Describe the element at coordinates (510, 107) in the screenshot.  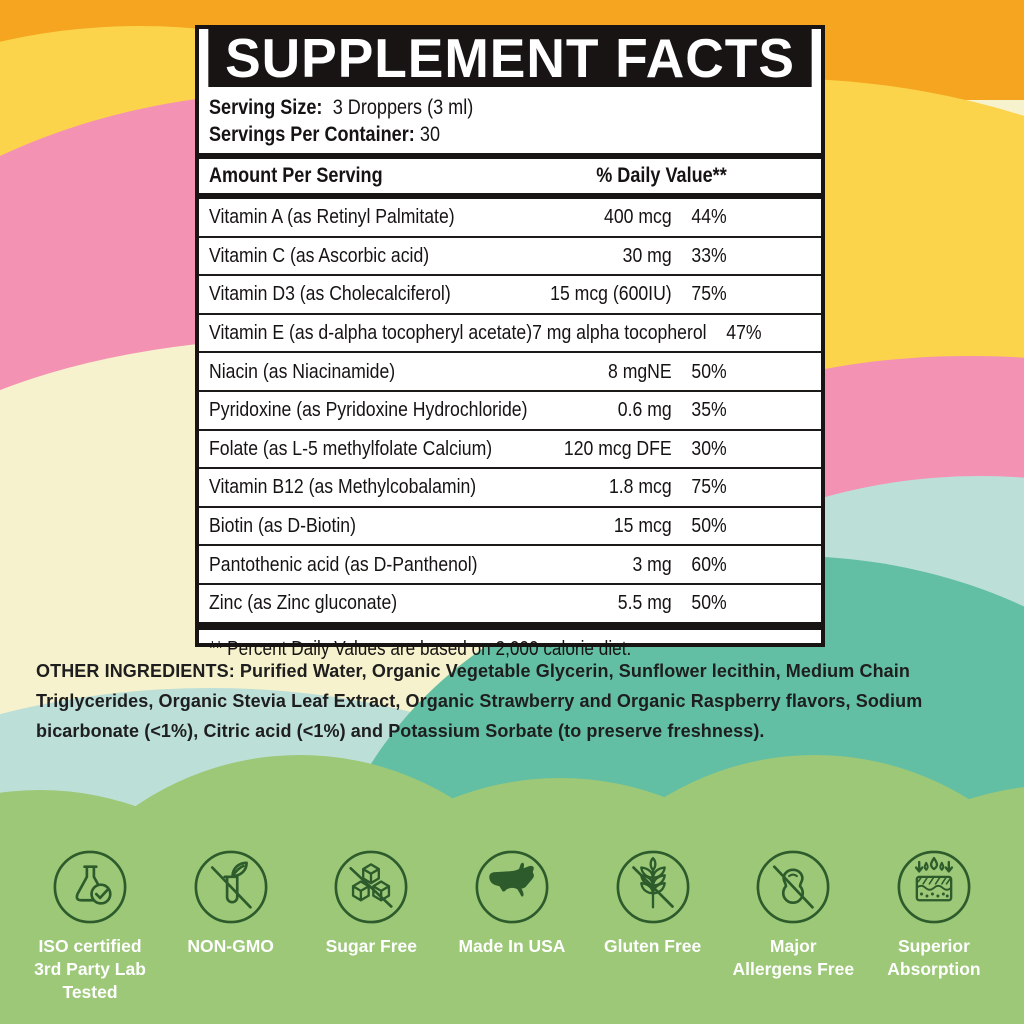
I see `serving-size-line: Serving Size: 3 Droppers (3 ml)` at that location.